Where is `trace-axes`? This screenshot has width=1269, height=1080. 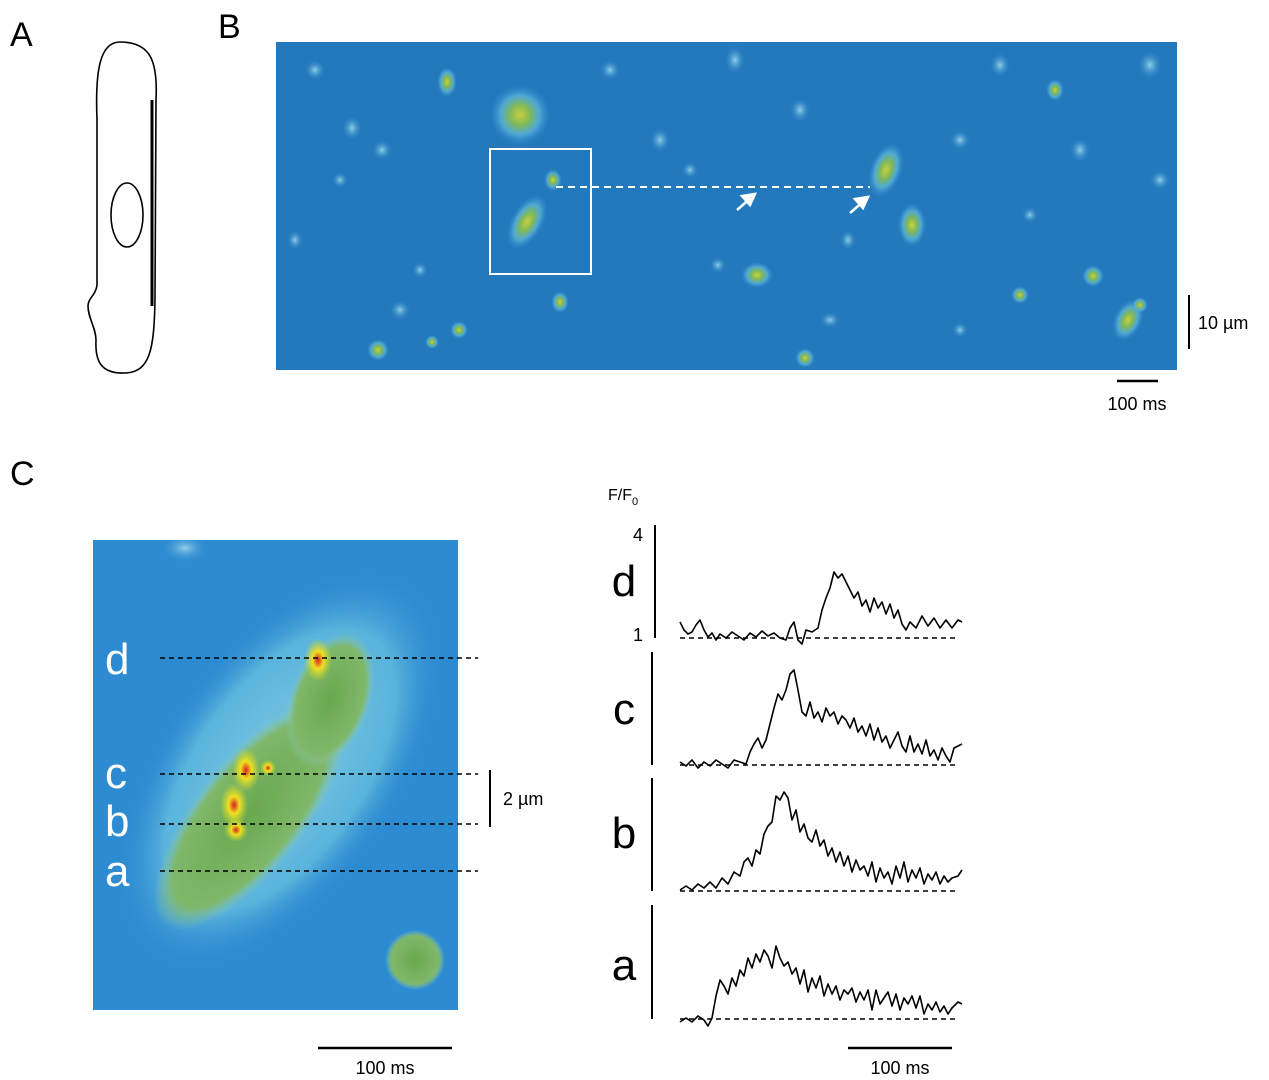 trace-axes is located at coordinates (653, 772).